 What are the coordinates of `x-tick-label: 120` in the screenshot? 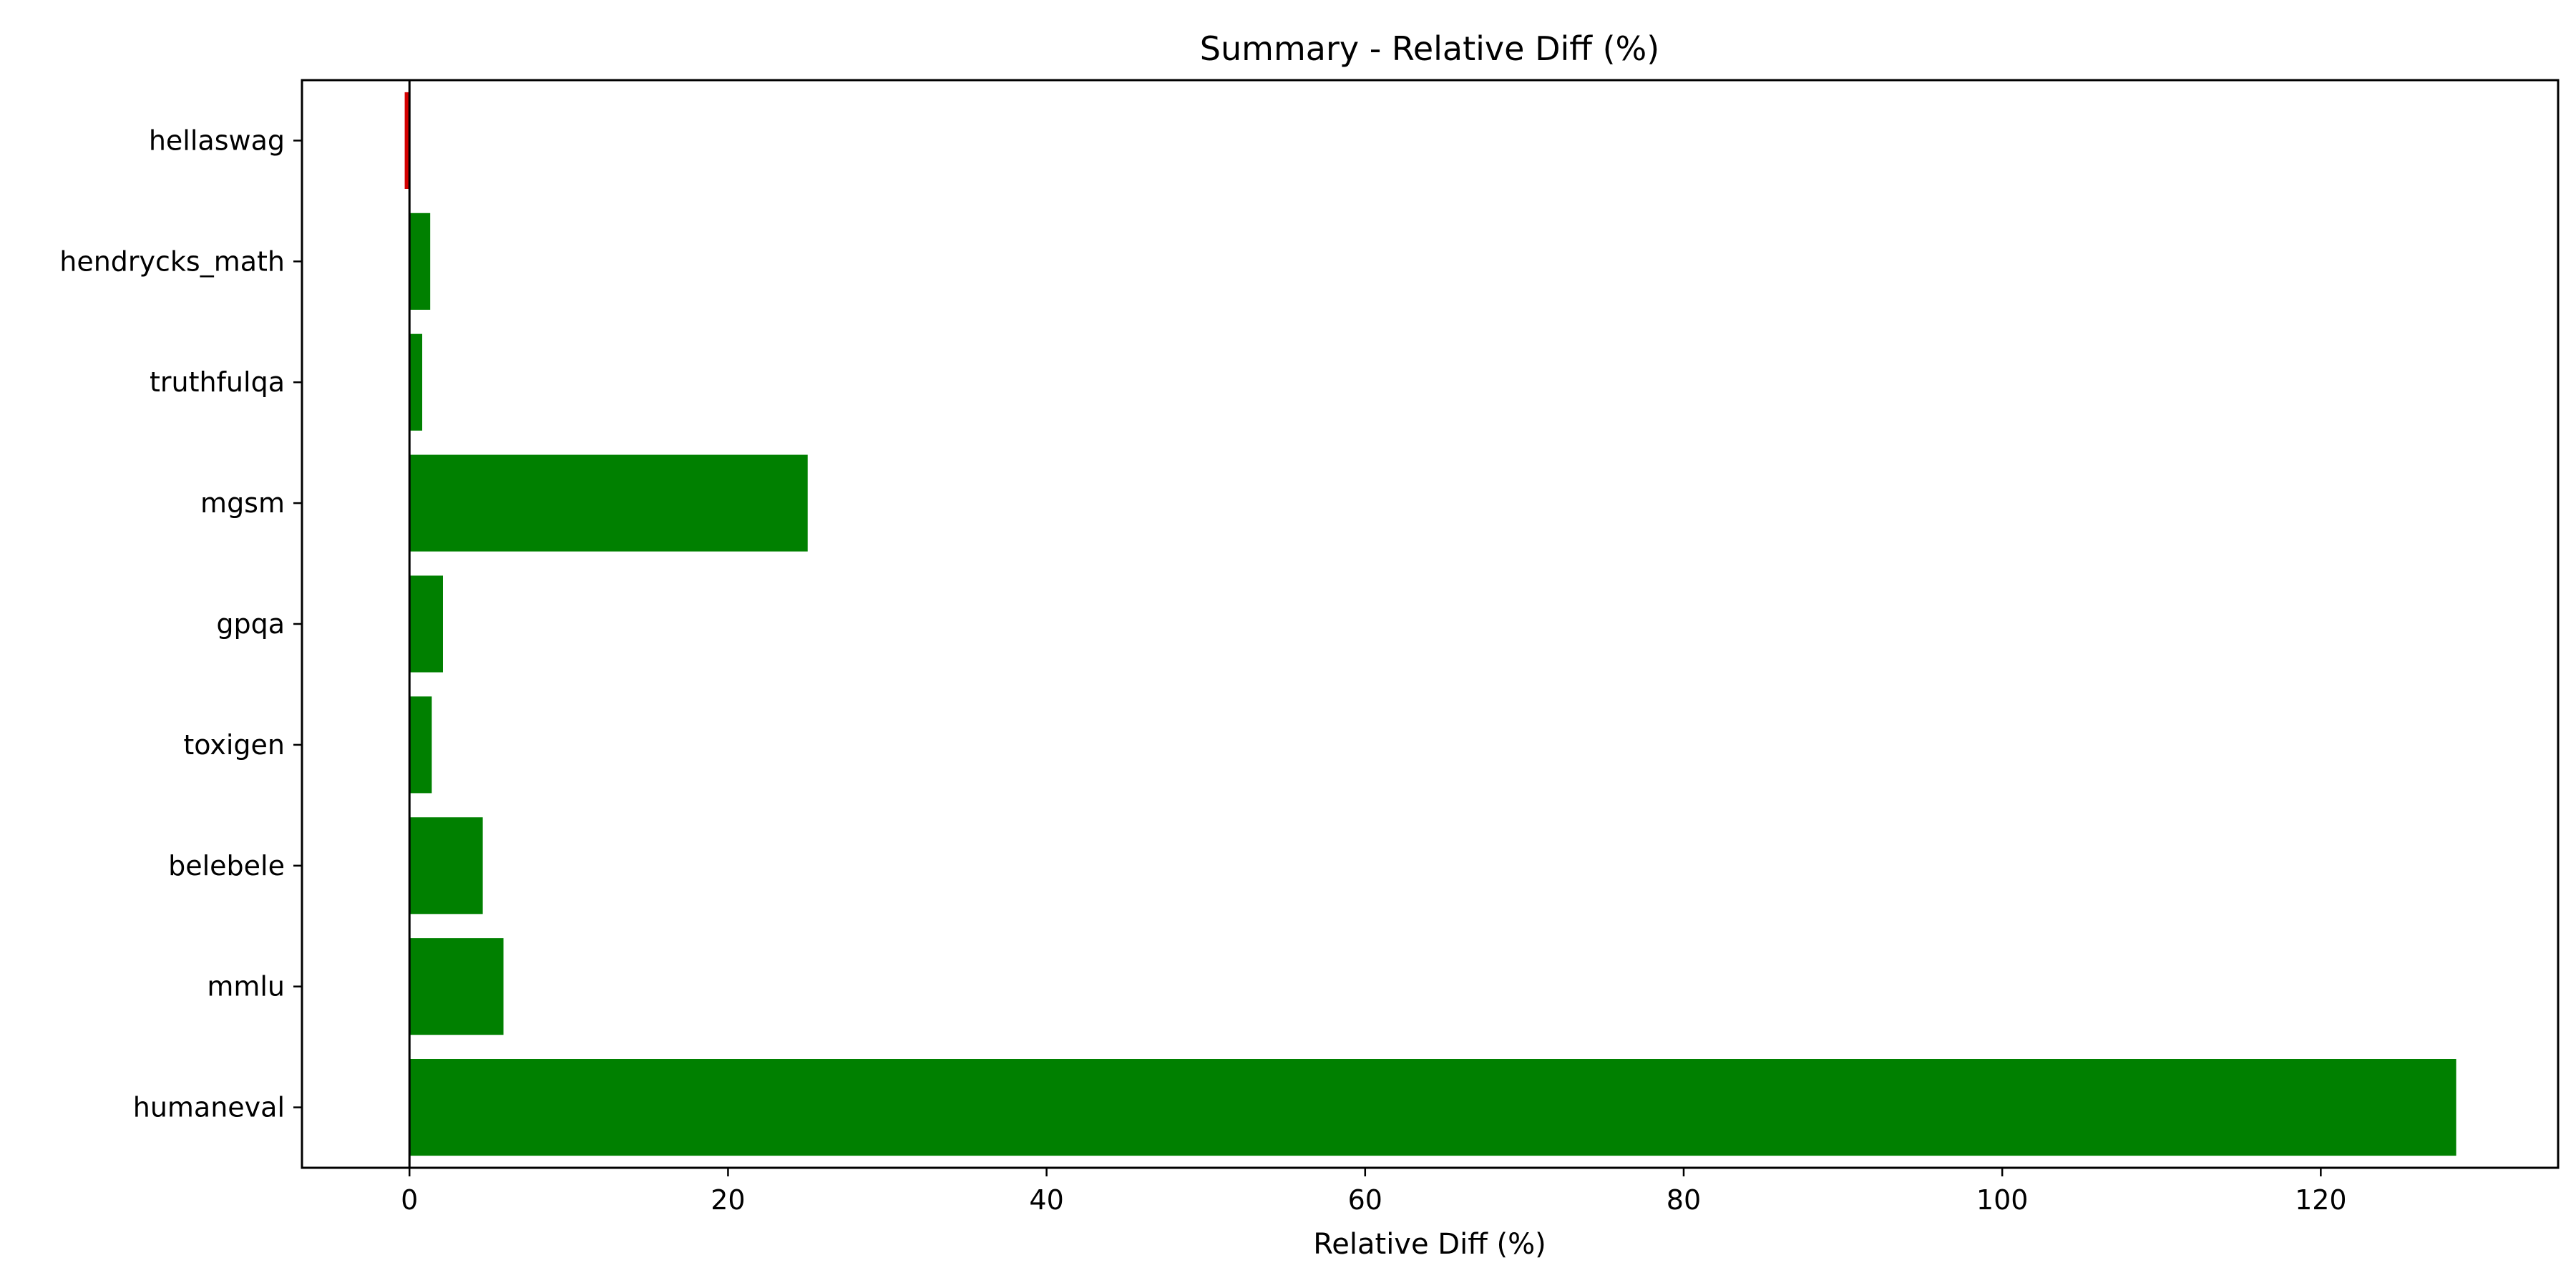 It's located at (2321, 1200).